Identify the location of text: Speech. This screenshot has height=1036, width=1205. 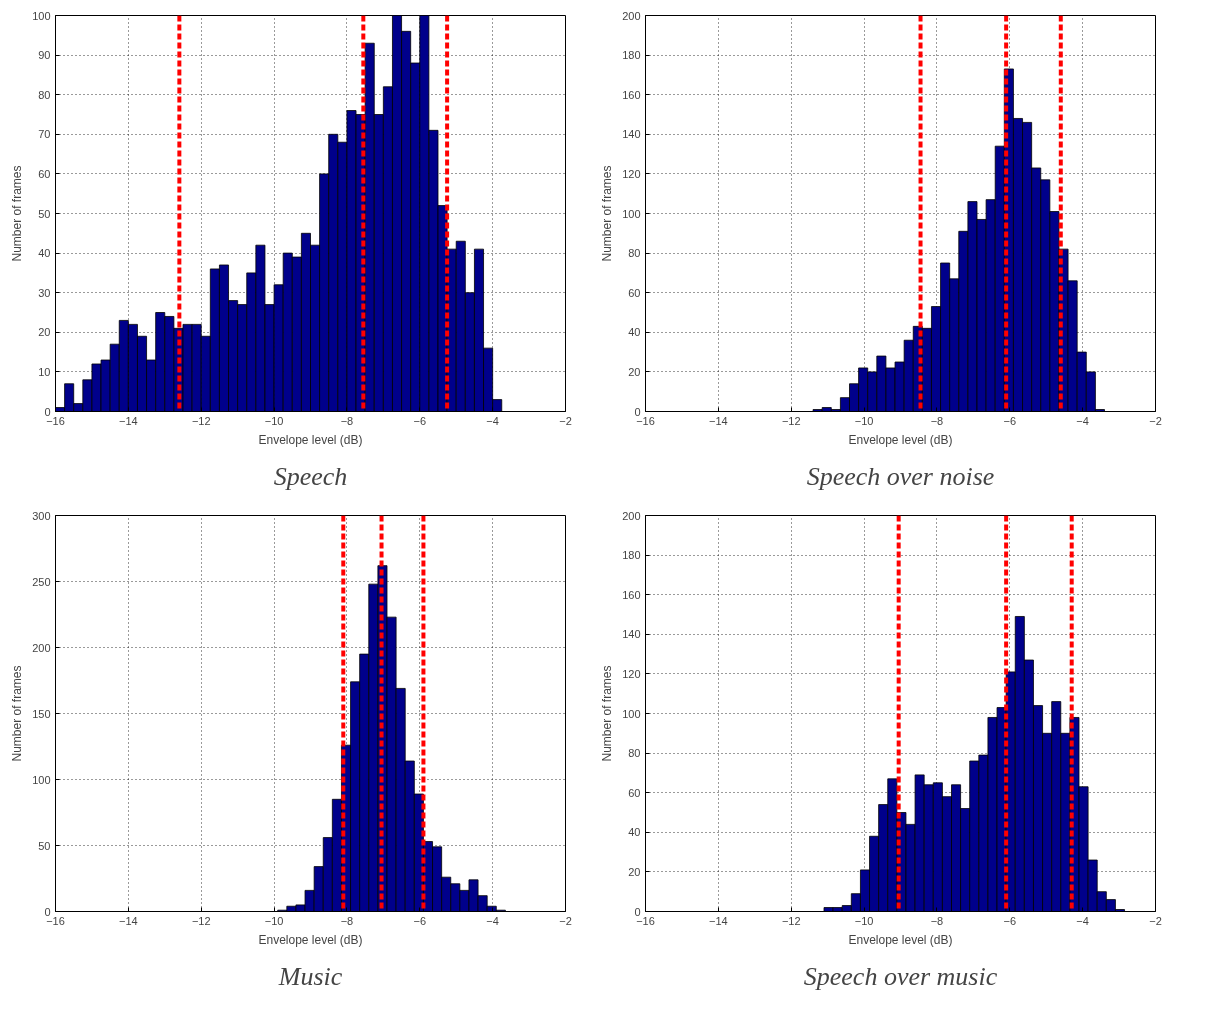
(310, 476).